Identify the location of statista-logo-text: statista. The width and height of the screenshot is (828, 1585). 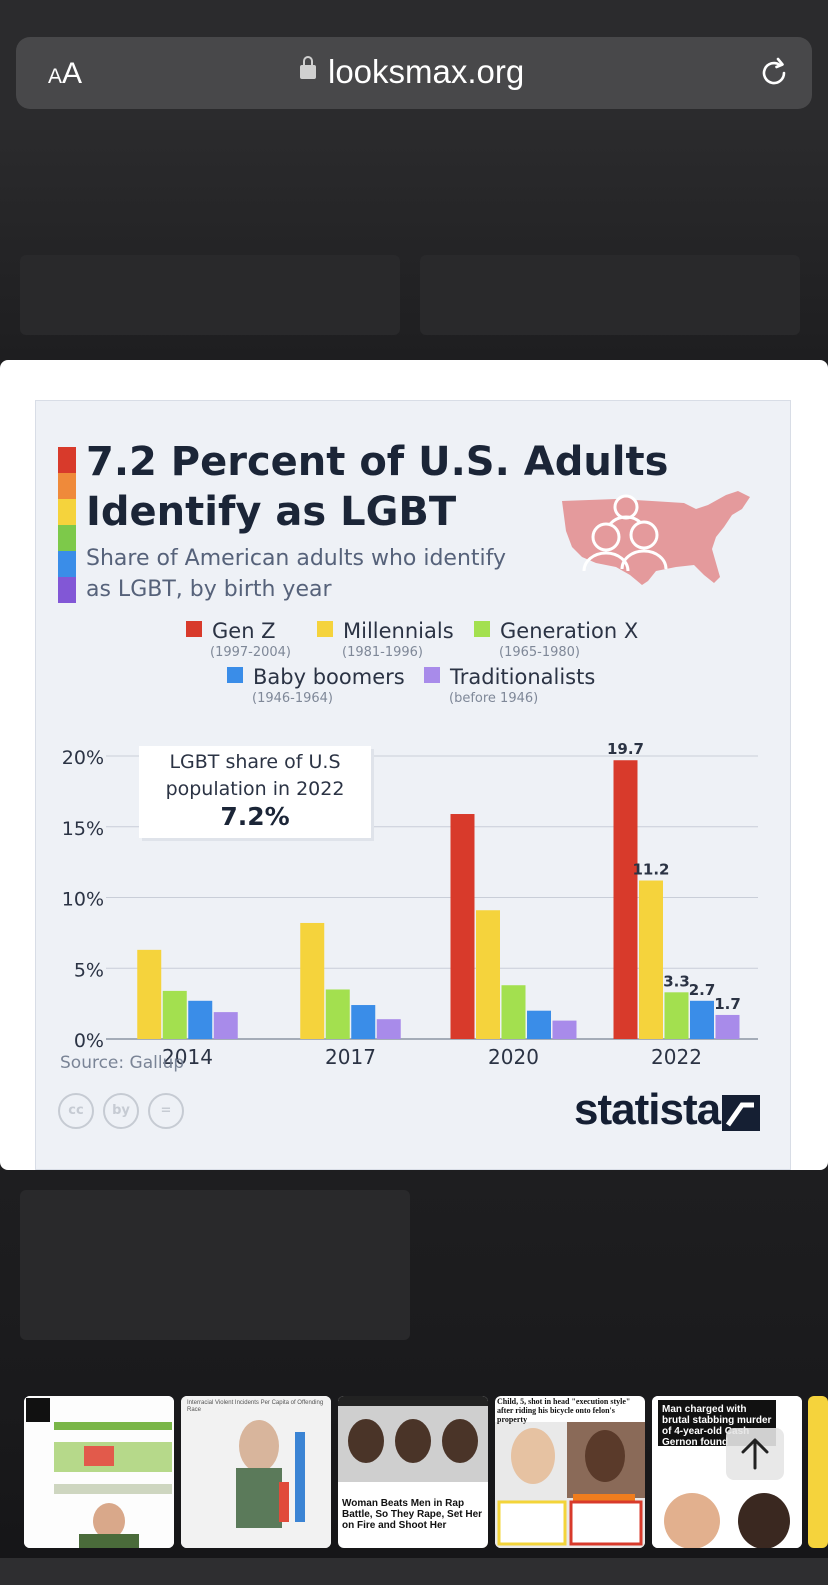
(647, 1109).